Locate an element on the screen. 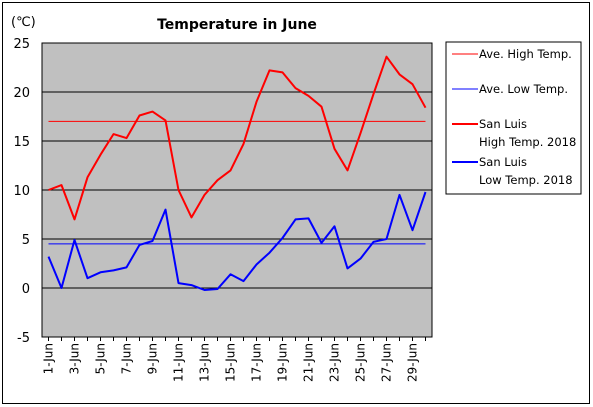  legend-label-4: Low Temp. 2018 is located at coordinates (526, 180).